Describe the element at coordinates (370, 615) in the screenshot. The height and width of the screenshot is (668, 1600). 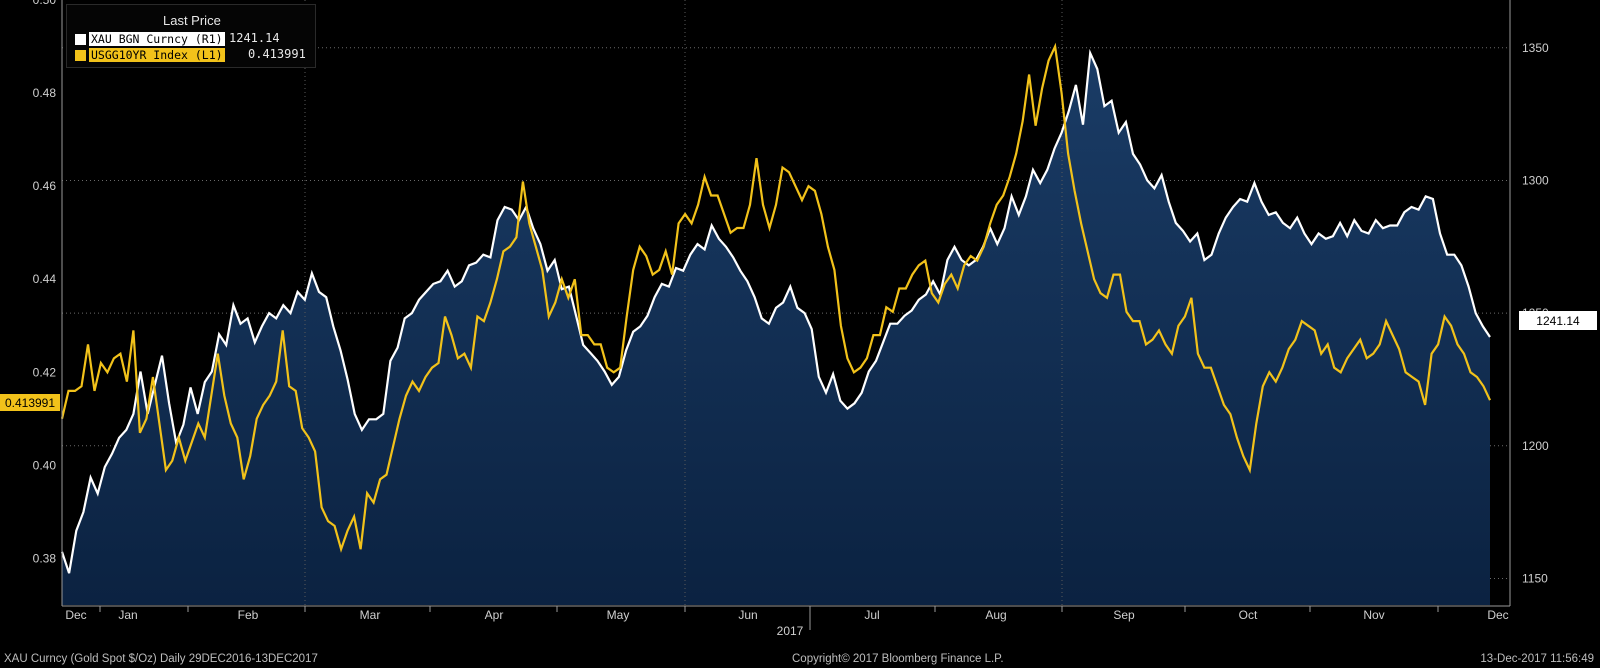
I see `x-tick-label: Mar` at that location.